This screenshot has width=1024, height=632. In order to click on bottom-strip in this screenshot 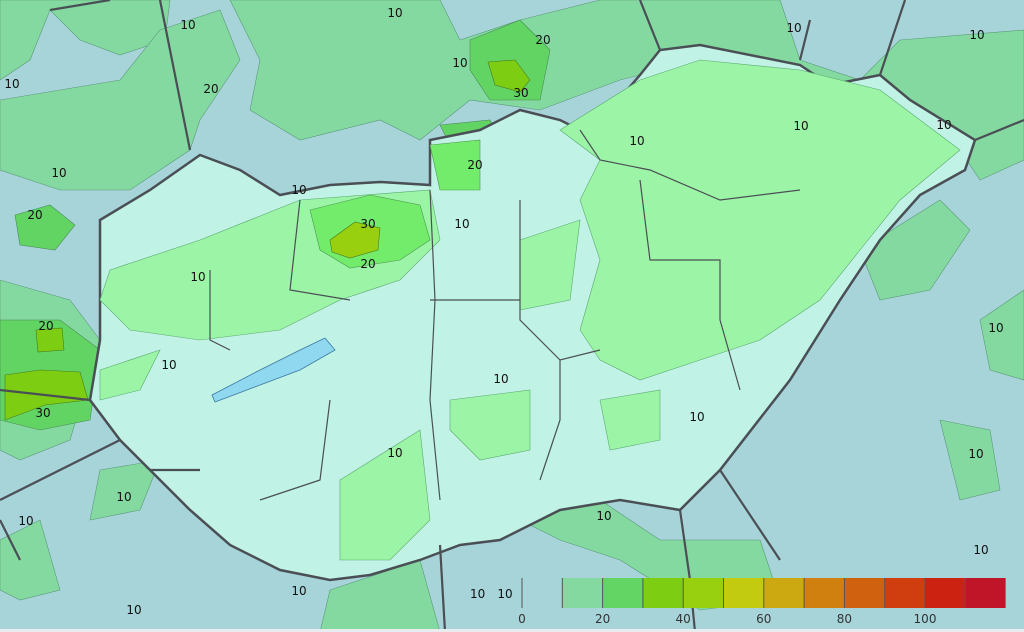, I will do `click(512, 630)`.